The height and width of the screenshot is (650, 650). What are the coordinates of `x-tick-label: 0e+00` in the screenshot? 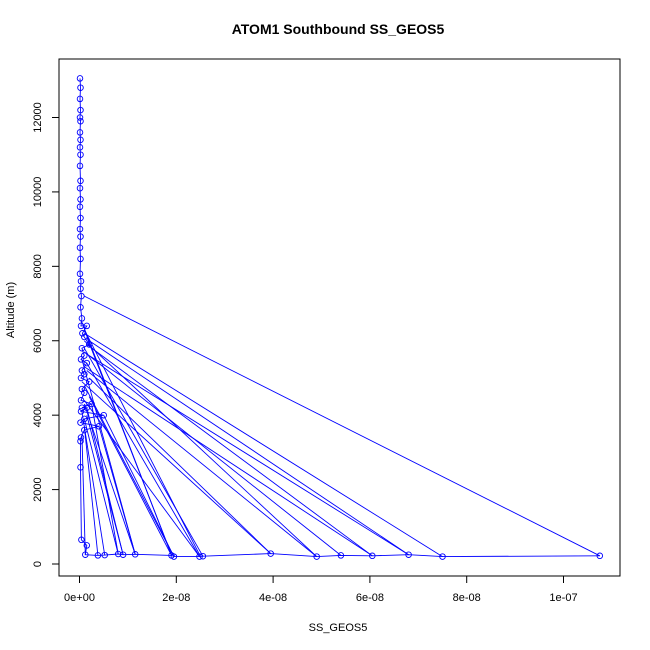 It's located at (79, 598).